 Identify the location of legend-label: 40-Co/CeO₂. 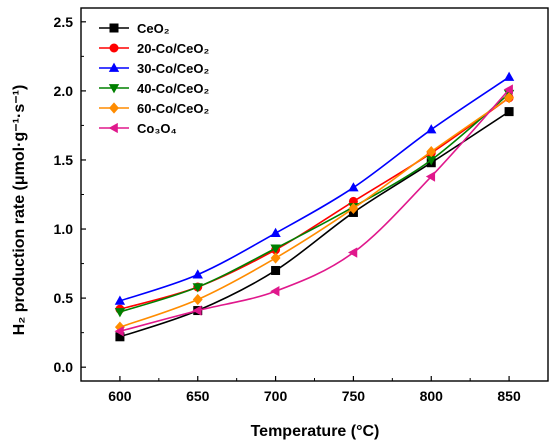
(173, 88).